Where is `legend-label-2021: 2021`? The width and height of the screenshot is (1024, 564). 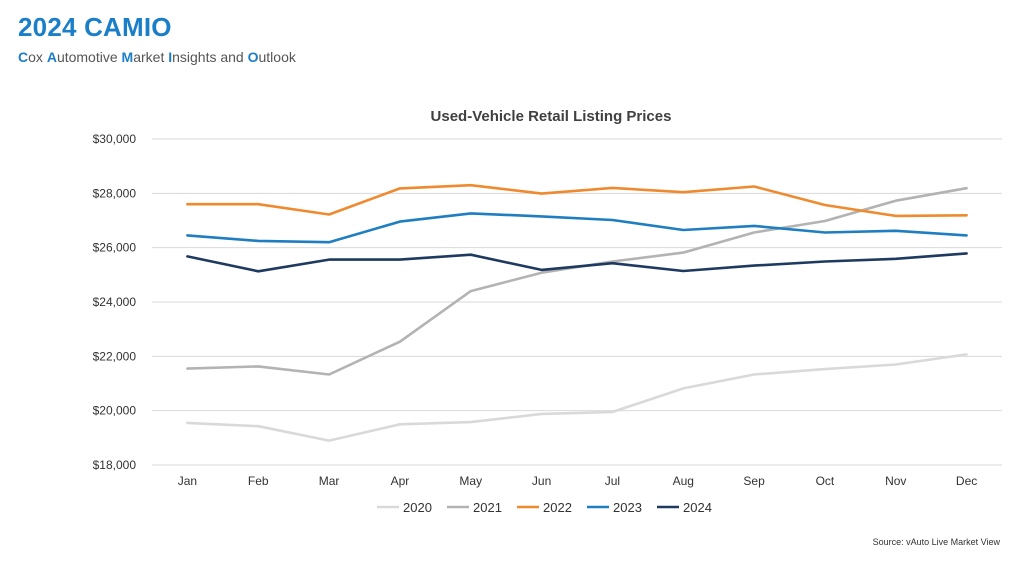 legend-label-2021: 2021 is located at coordinates (487, 507).